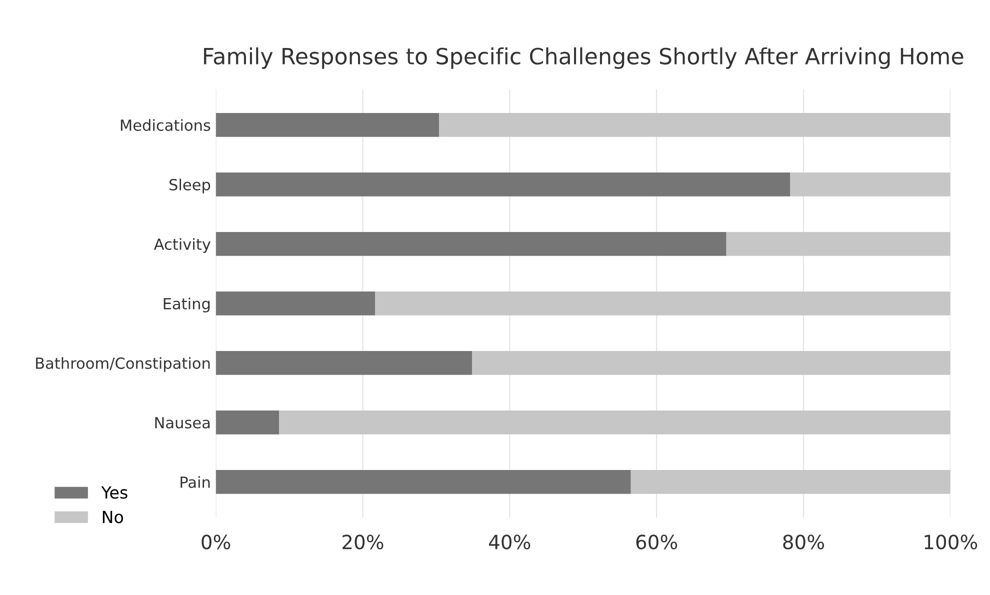 The width and height of the screenshot is (990, 595). What do you see at coordinates (190, 186) in the screenshot?
I see `y-tick-label: Sleep` at bounding box center [190, 186].